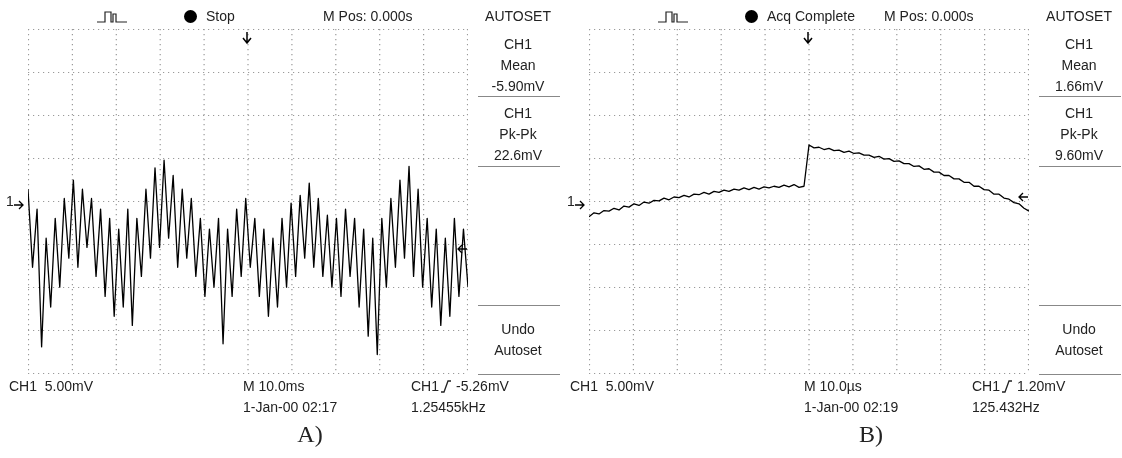 The image size is (1122, 458). What do you see at coordinates (1079, 86) in the screenshot?
I see `text: 1.66mV` at bounding box center [1079, 86].